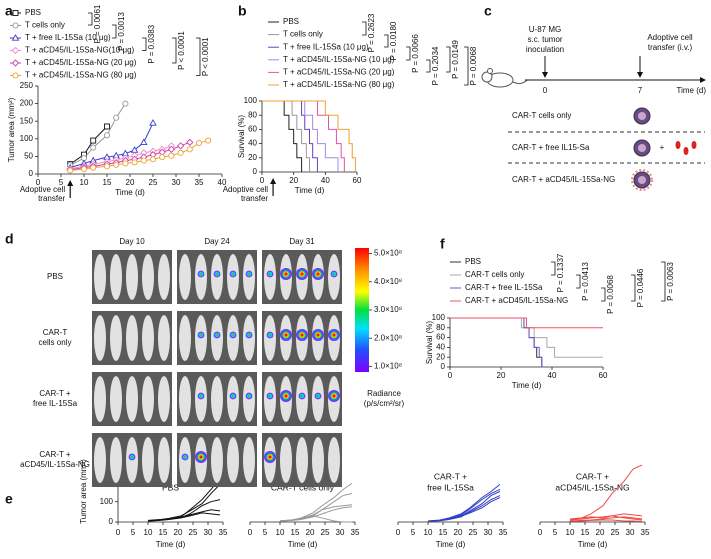 The height and width of the screenshot is (559, 711). What do you see at coordinates (27, 85) in the screenshot?
I see `y-tick-label: 250` at bounding box center [27, 85].